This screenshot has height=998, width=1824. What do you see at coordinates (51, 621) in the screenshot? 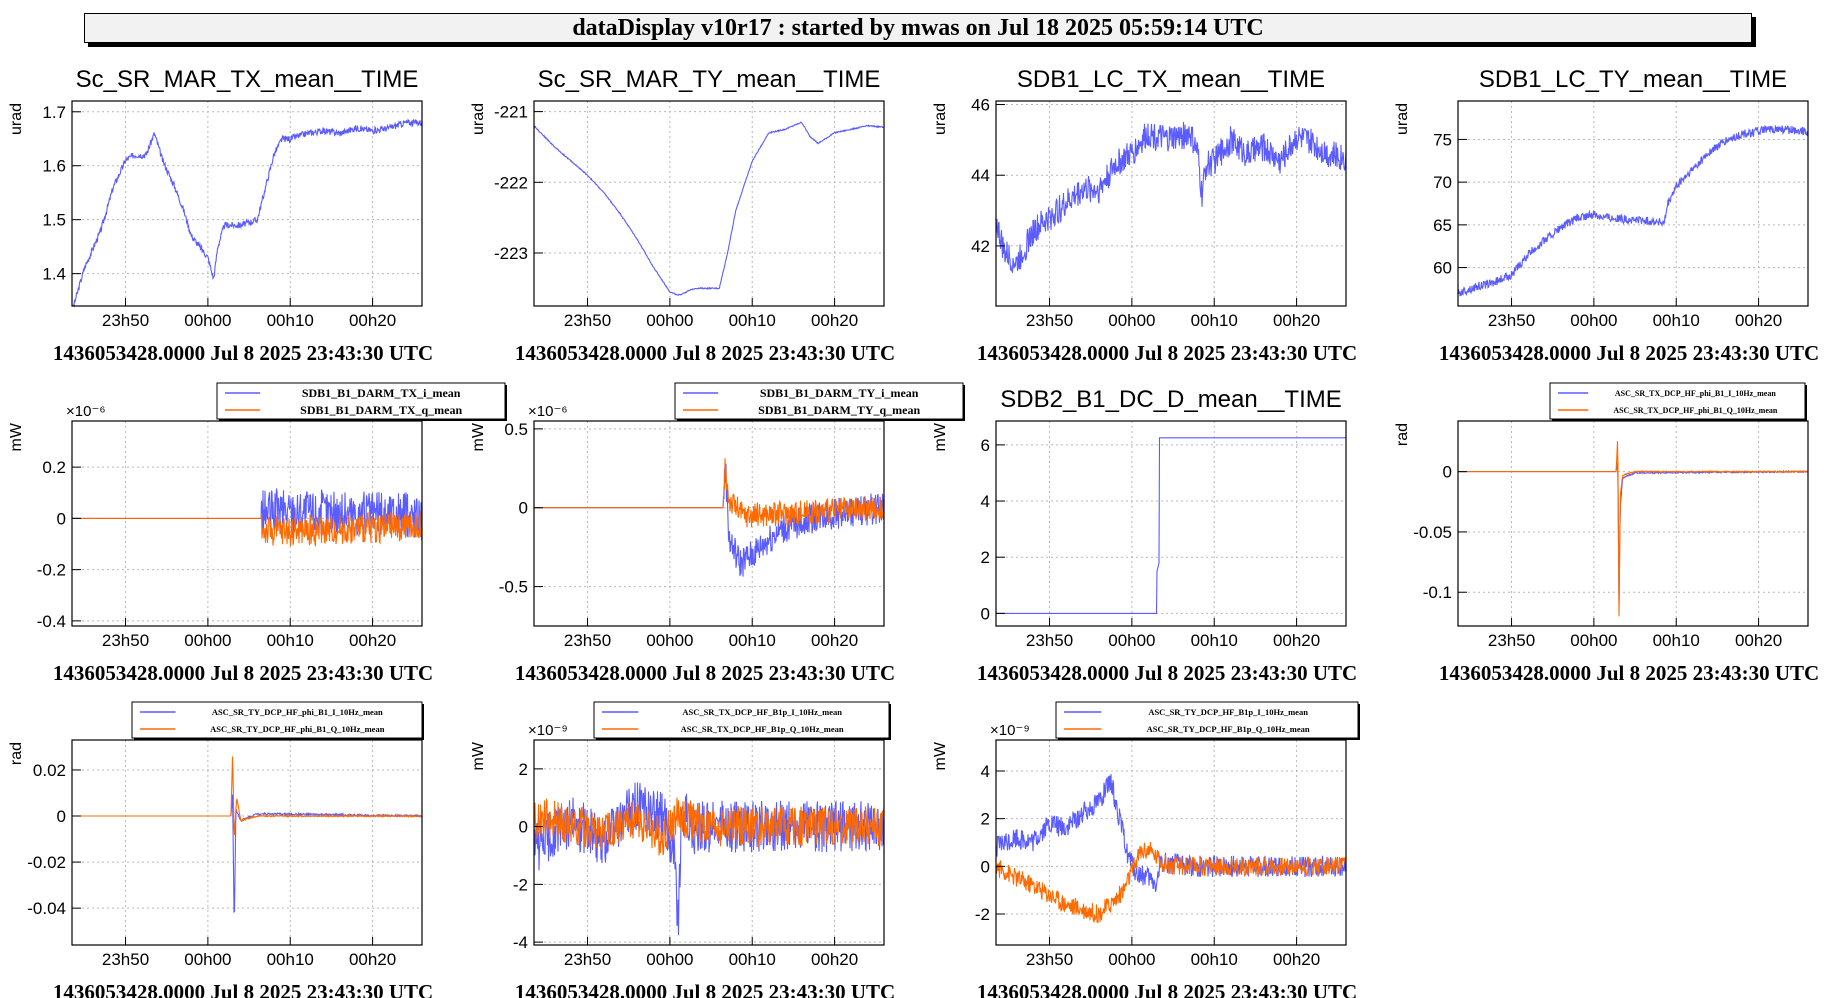
I see `y-tick-label: -0.4` at bounding box center [51, 621].